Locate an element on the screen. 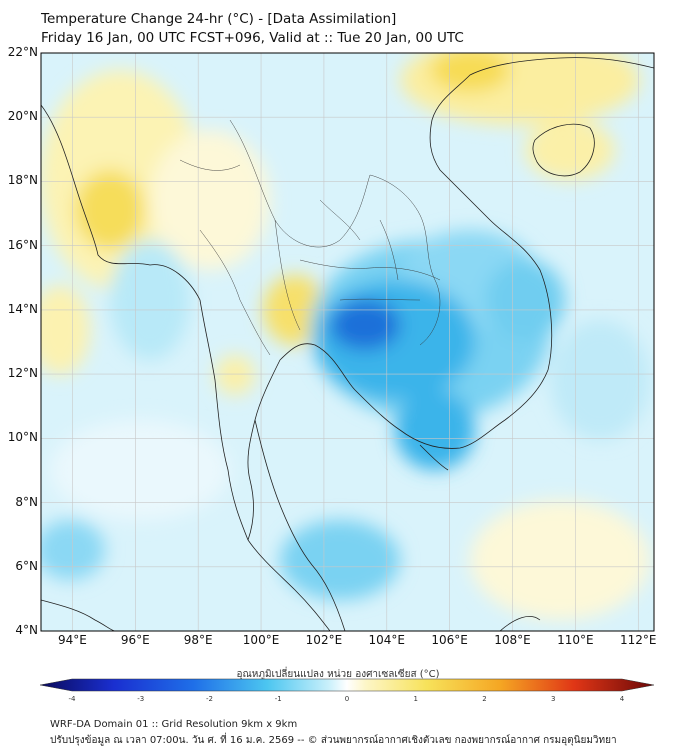 The image size is (676, 756). longitude-label: 102°E is located at coordinates (324, 640).